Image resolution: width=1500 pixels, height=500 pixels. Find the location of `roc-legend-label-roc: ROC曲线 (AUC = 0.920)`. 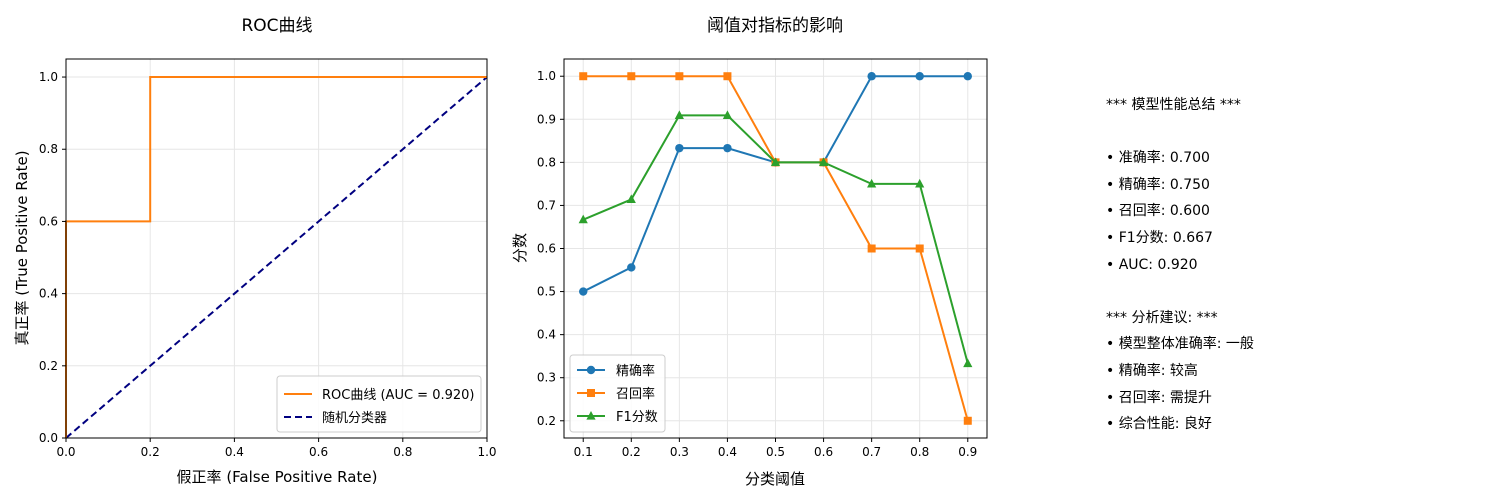

roc-legend-label-roc: ROC曲线 (AUC = 0.920) is located at coordinates (398, 395).